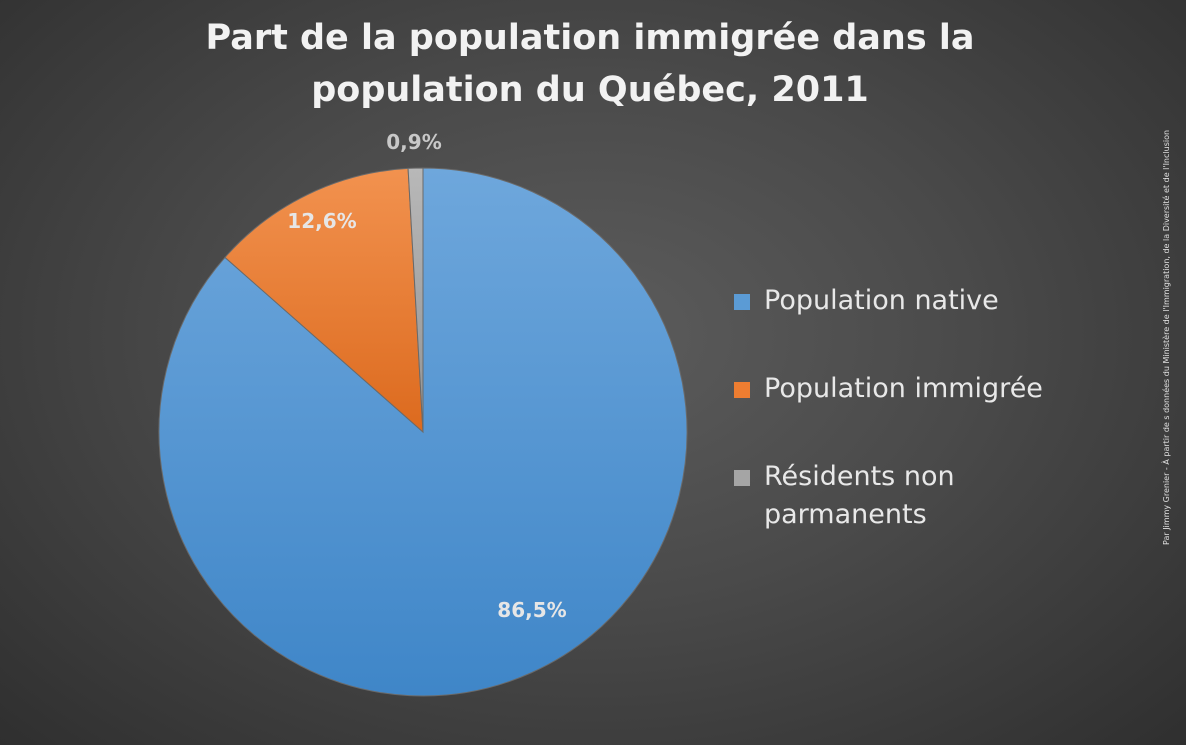 This screenshot has width=1186, height=745. Describe the element at coordinates (531, 610) in the screenshot. I see `data-label-1: 86,5%` at that location.